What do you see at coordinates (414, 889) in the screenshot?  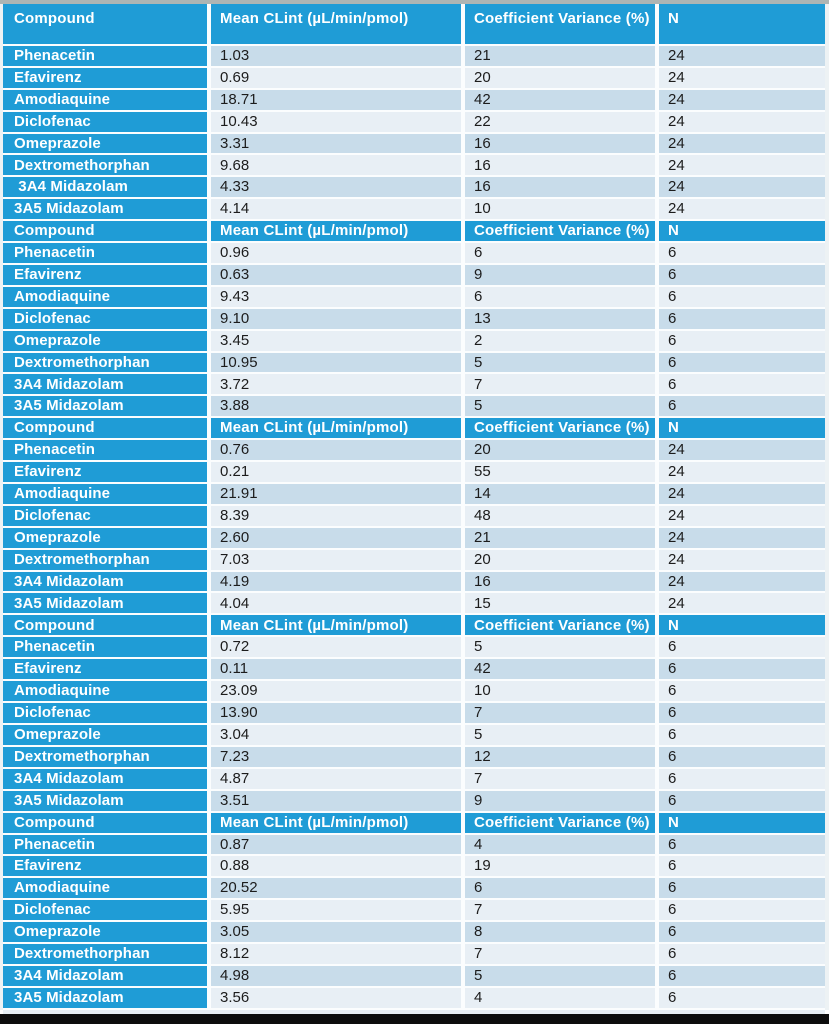 I see `table-row: Amodiaquine 20.52 6 6` at bounding box center [414, 889].